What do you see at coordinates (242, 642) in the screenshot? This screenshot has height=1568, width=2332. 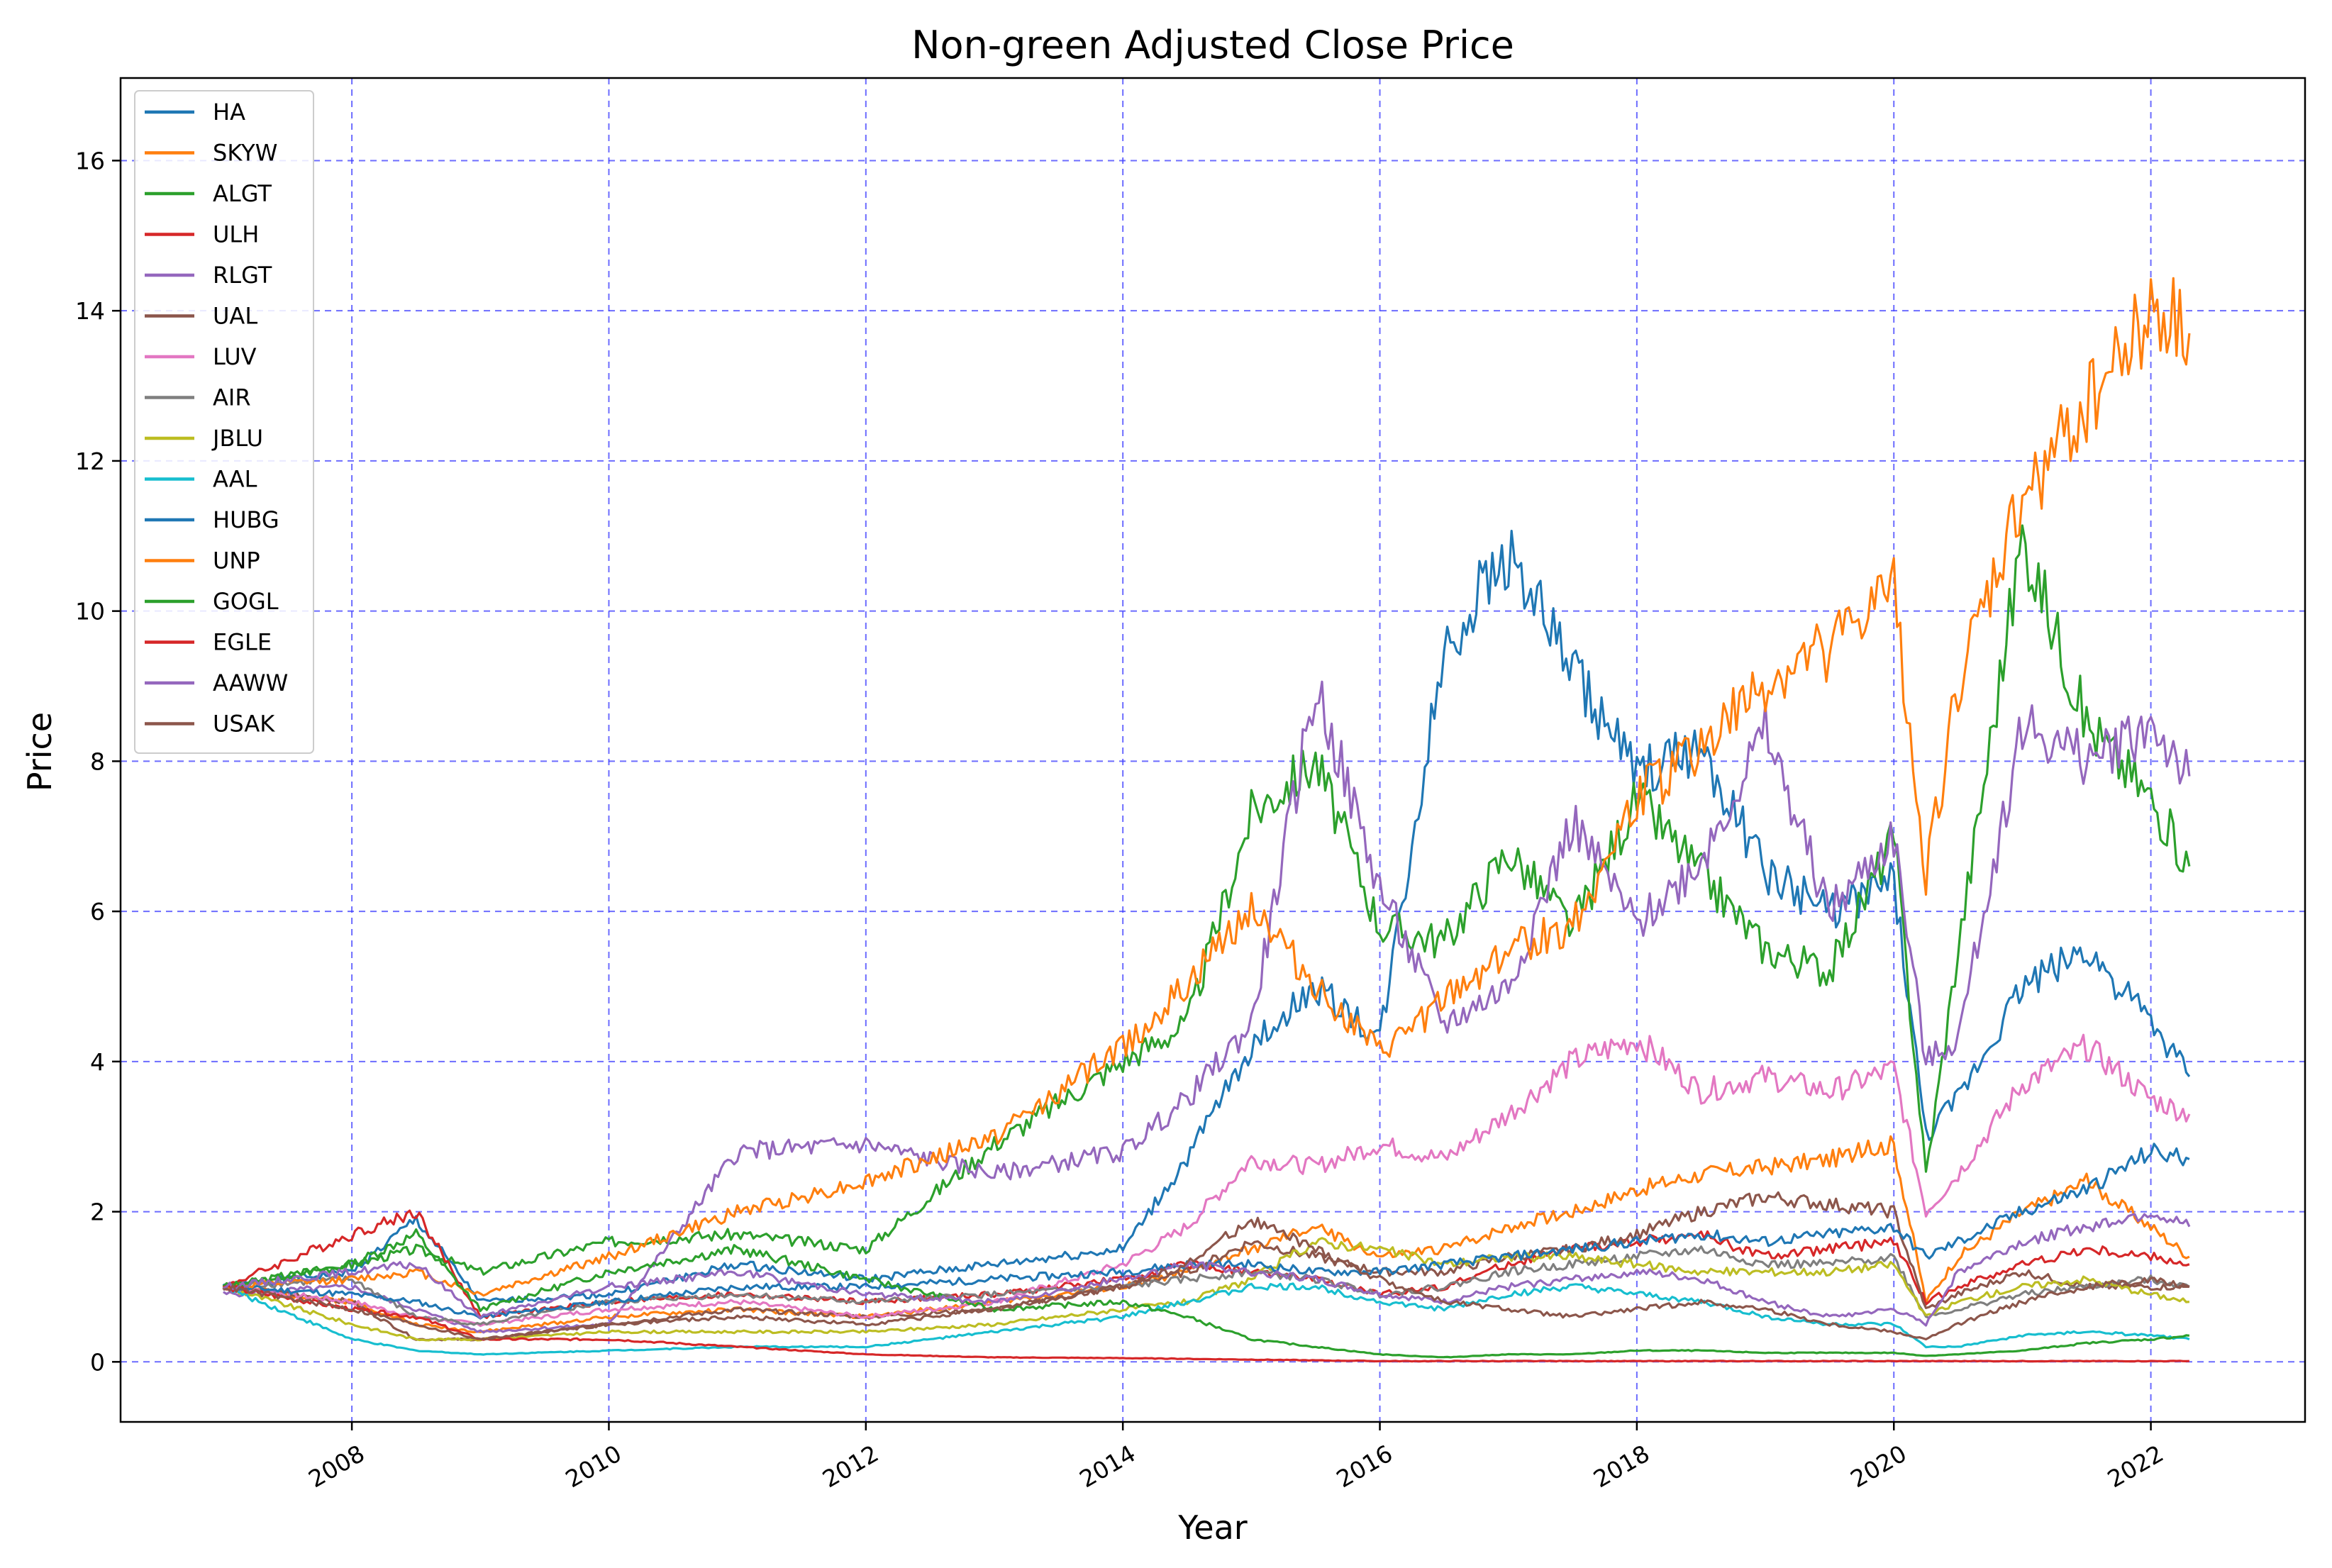 I see `legend-label: EGLE` at bounding box center [242, 642].